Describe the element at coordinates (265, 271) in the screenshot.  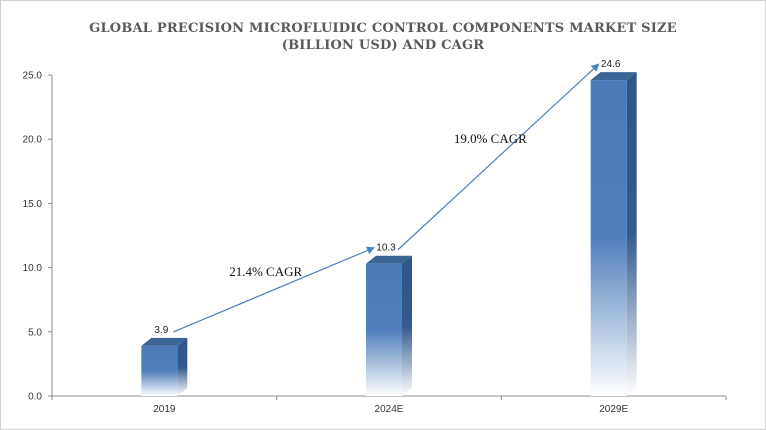
I see `cagr-label: 21.4% CAGR` at that location.